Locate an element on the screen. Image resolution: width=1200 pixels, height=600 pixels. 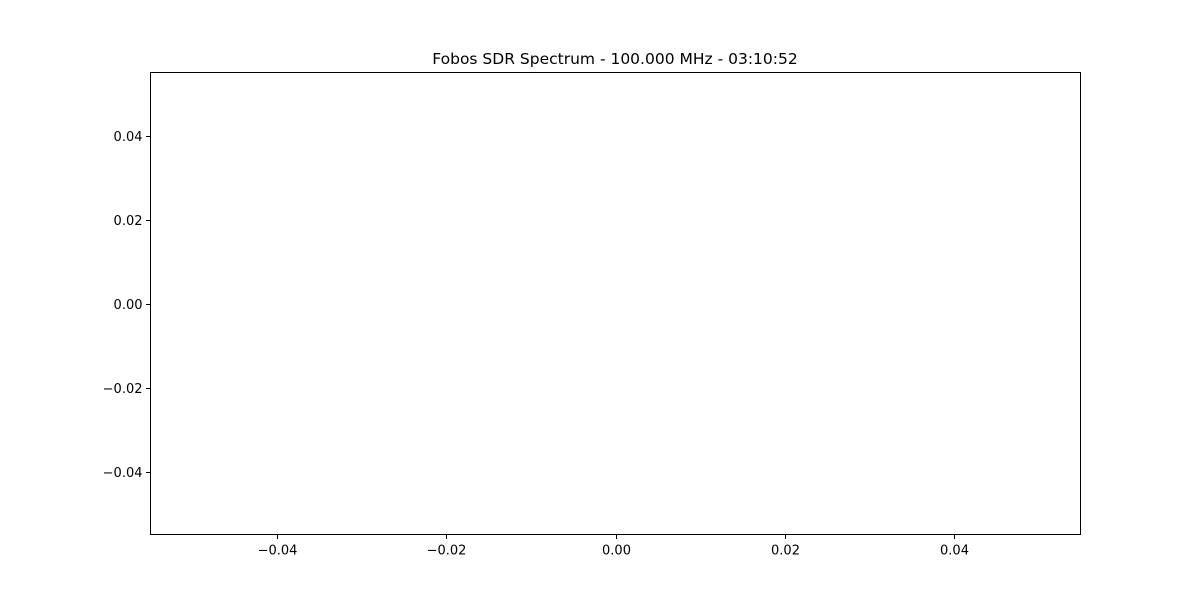
y-axis-ticks: −0.04 −0.02 0.00 0.02 0.04 is located at coordinates (127, 305).